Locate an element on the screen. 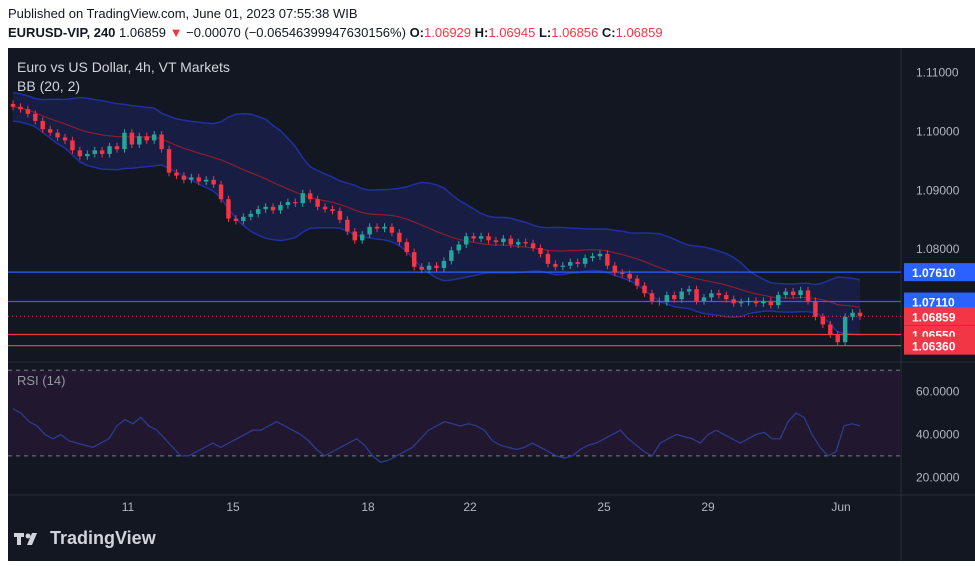 The height and width of the screenshot is (566, 975). rsi-band-fill is located at coordinates (454, 413).